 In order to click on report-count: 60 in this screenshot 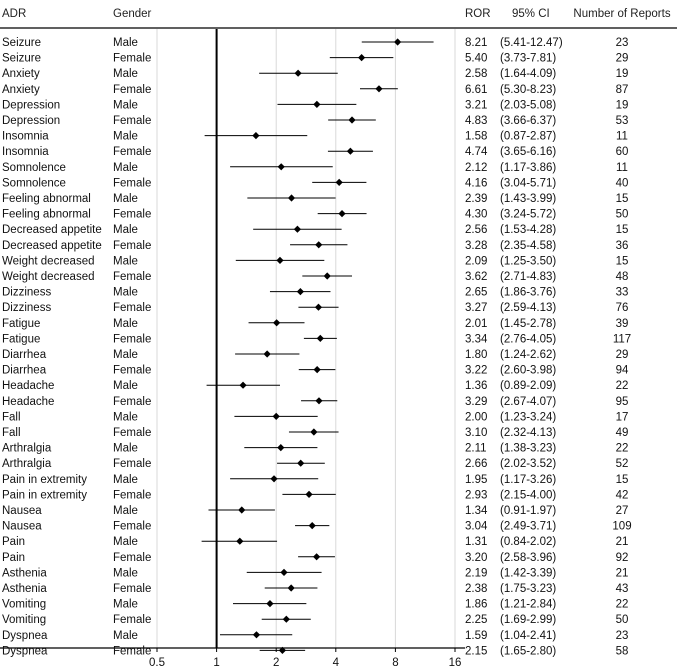, I will do `click(622, 152)`.